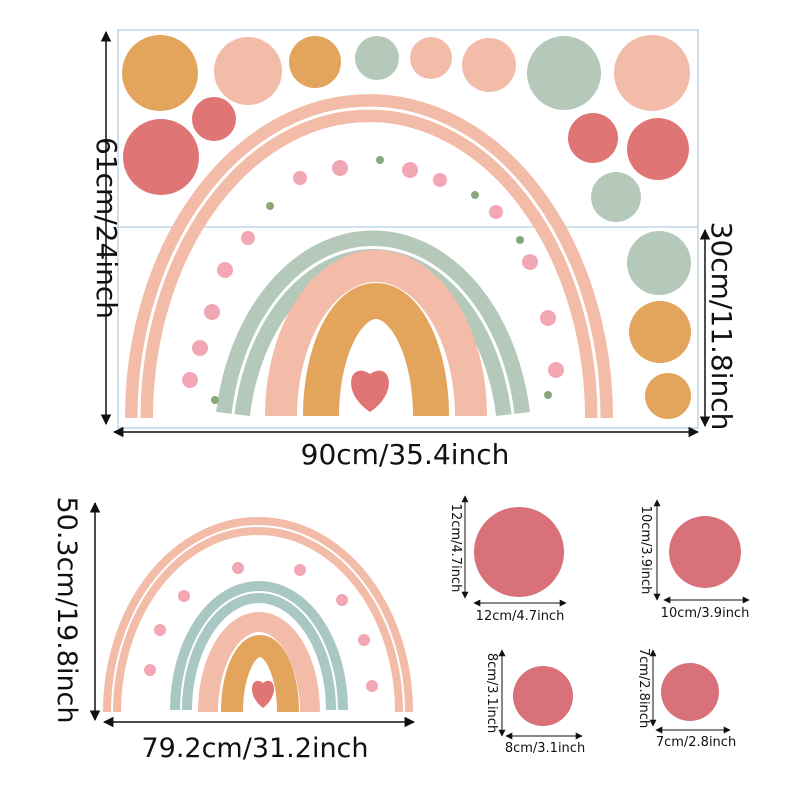  What do you see at coordinates (645, 550) in the screenshot?
I see `circle-height-label: 10cm/3.9inch` at bounding box center [645, 550].